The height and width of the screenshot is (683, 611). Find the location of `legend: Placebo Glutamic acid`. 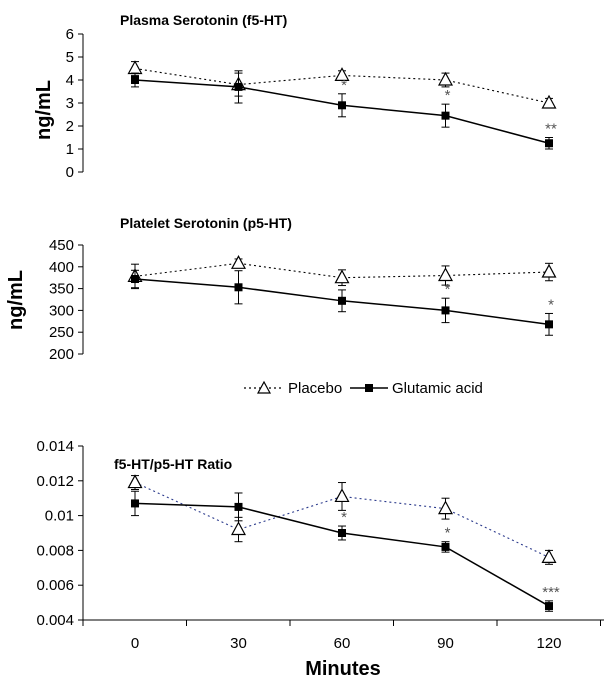

legend: Placebo Glutamic acid is located at coordinates (363, 388).